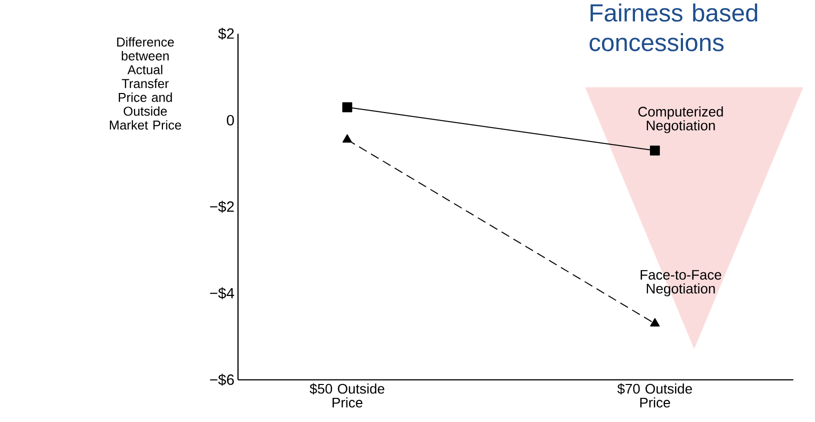 The height and width of the screenshot is (422, 815). What do you see at coordinates (146, 83) in the screenshot?
I see `y-axis-title: Difference between Actual Transfer Price and Outside Market Price` at bounding box center [146, 83].